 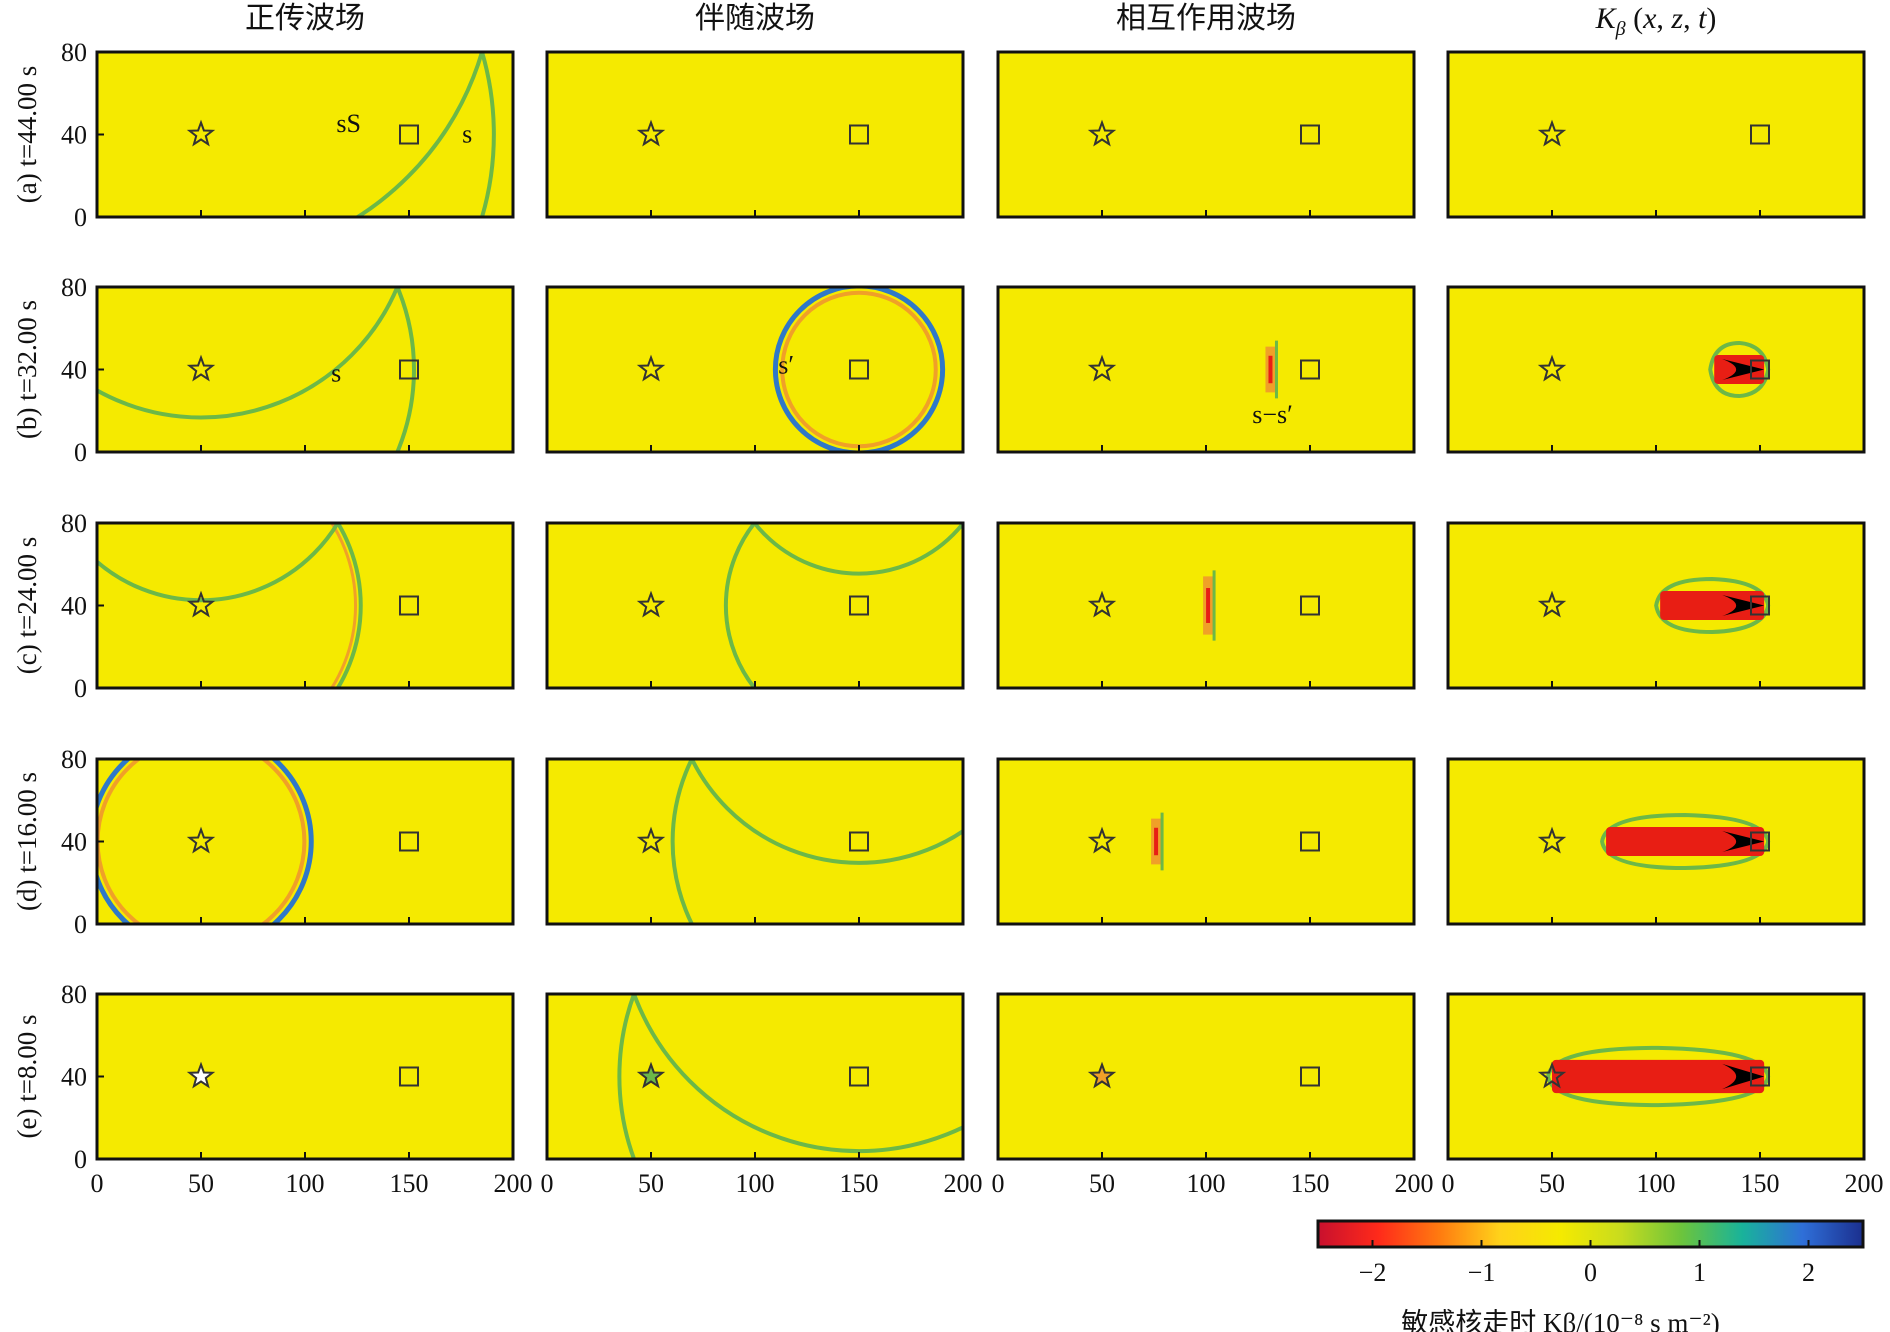 I want to click on column-title-interaction: 相互作用波场, so click(x=1206, y=18).